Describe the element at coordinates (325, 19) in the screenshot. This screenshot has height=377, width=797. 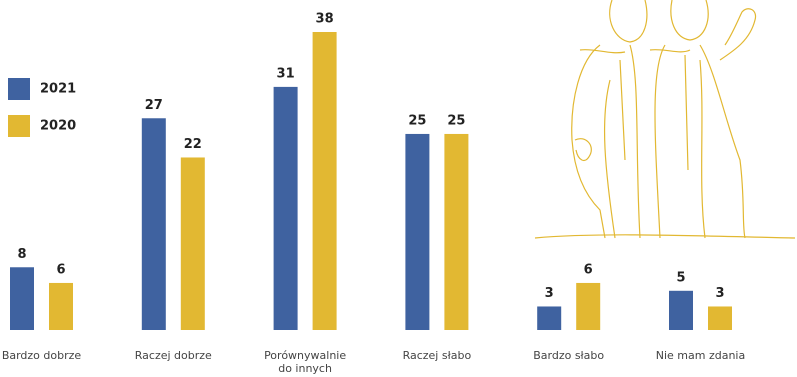
I see `value-label: 38` at that location.